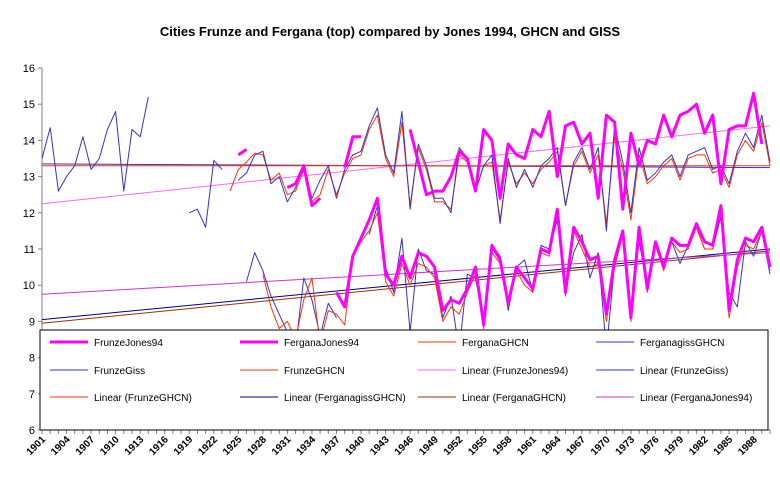  Describe the element at coordinates (32, 395) in the screenshot. I see `y-tick-label: 7` at that location.